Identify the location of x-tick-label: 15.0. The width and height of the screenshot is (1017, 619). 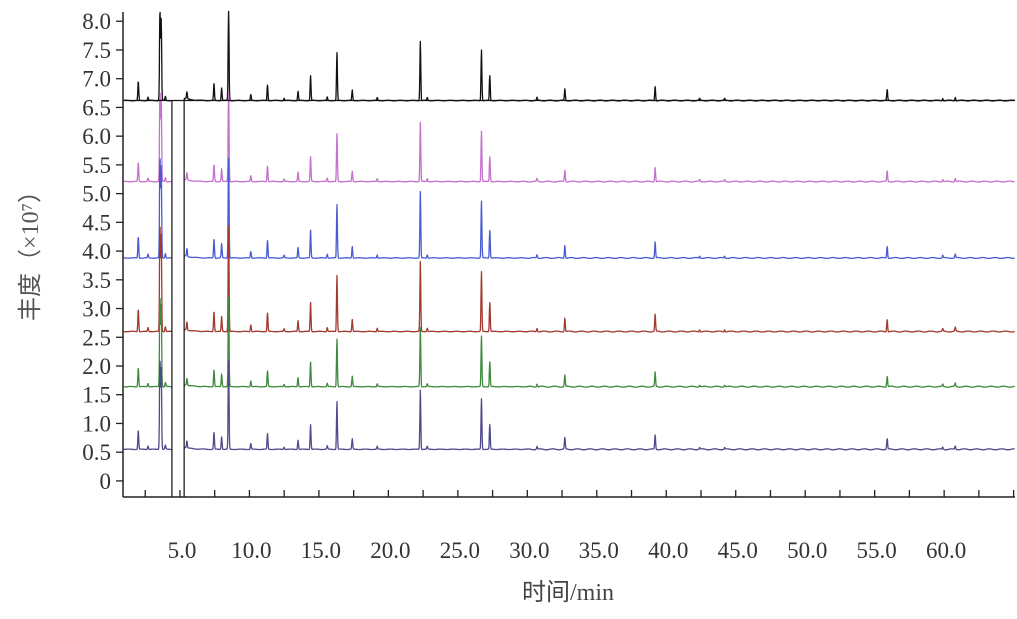
(321, 550).